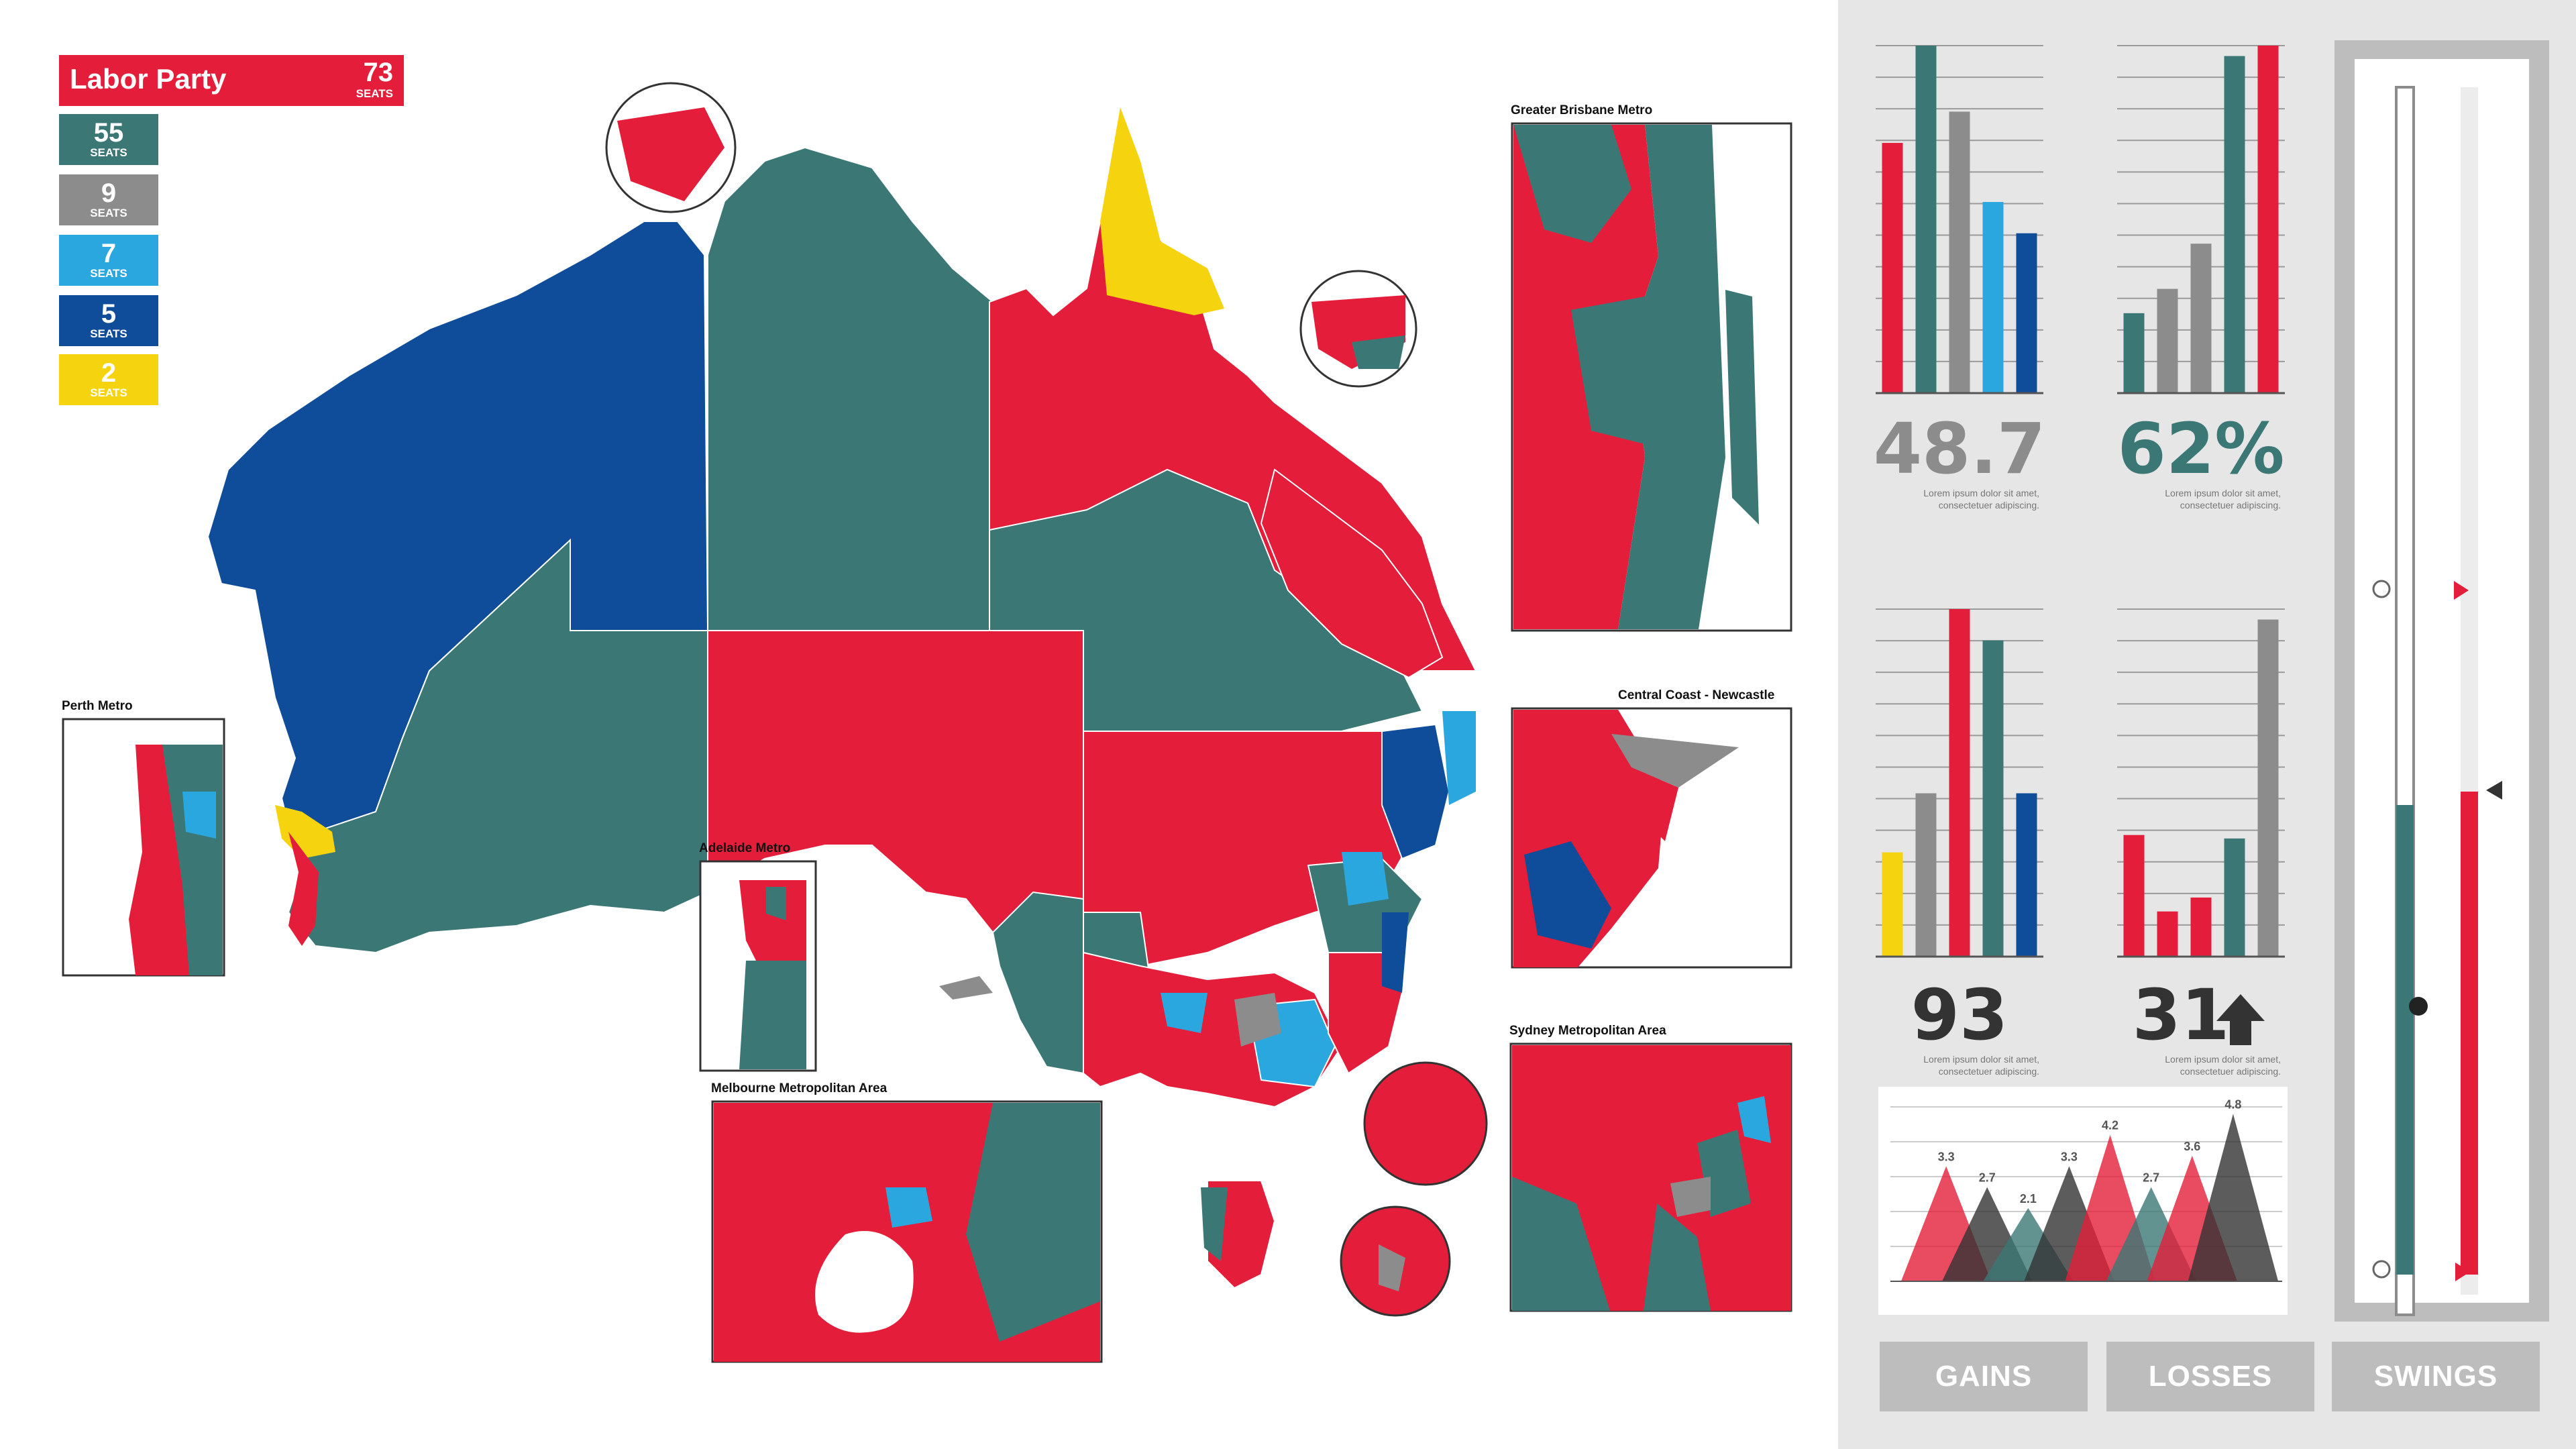 This screenshot has width=2576, height=1449. I want to click on inset-circle-darwin, so click(671, 147).